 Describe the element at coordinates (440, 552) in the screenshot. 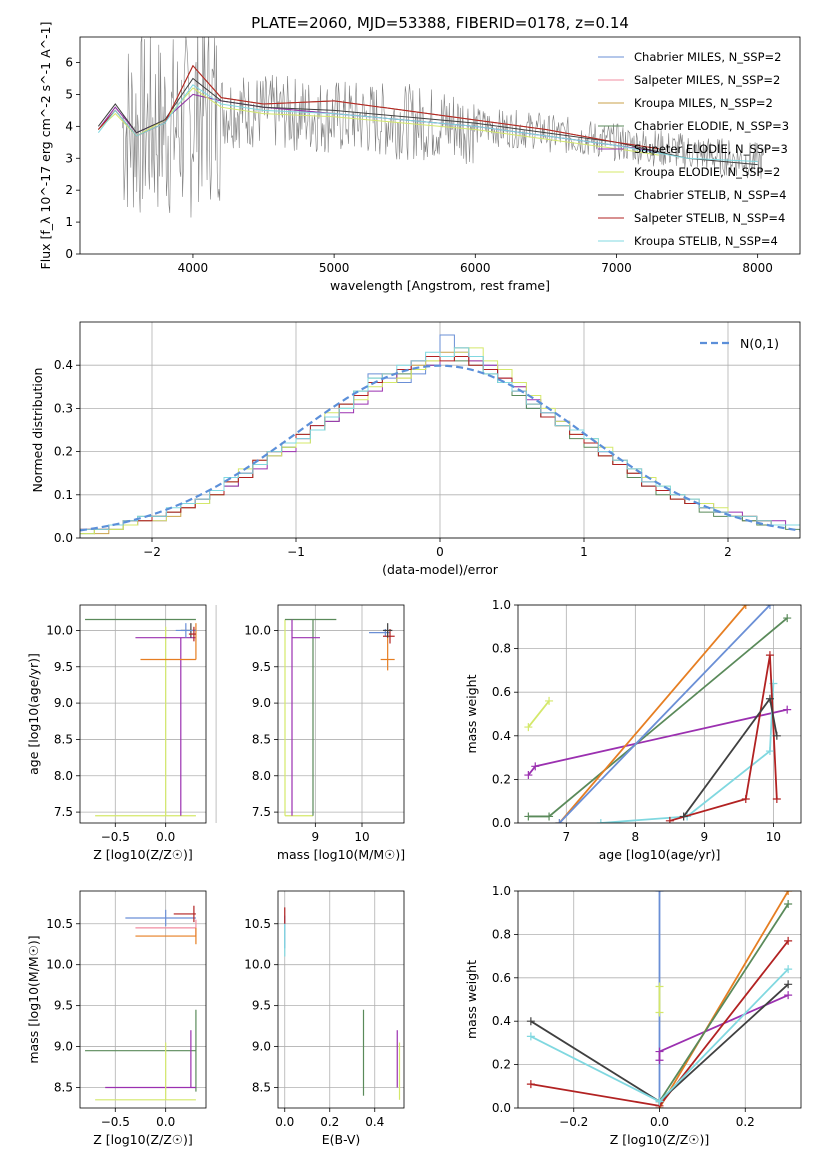

I see `x-tick-label: 0` at that location.